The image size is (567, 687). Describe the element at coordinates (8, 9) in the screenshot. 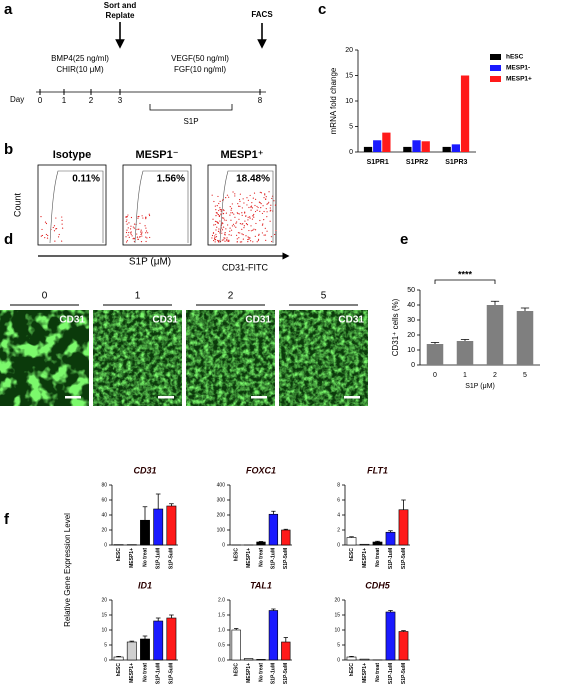

I see `panel-label: a` at that location.